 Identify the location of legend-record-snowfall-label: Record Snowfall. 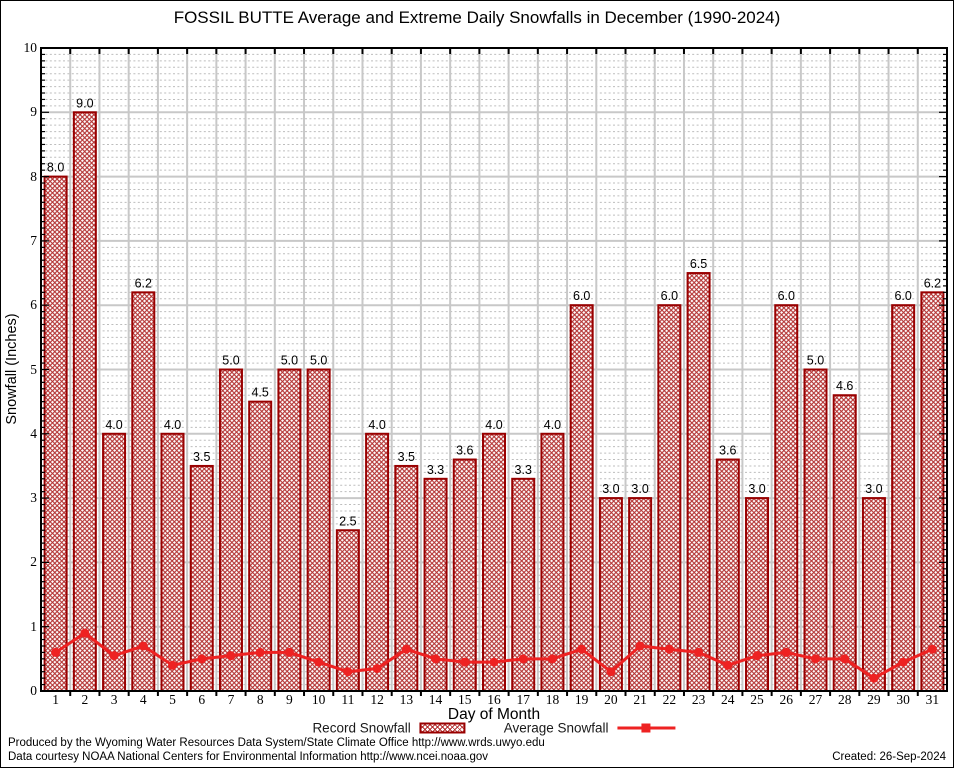
(361, 728).